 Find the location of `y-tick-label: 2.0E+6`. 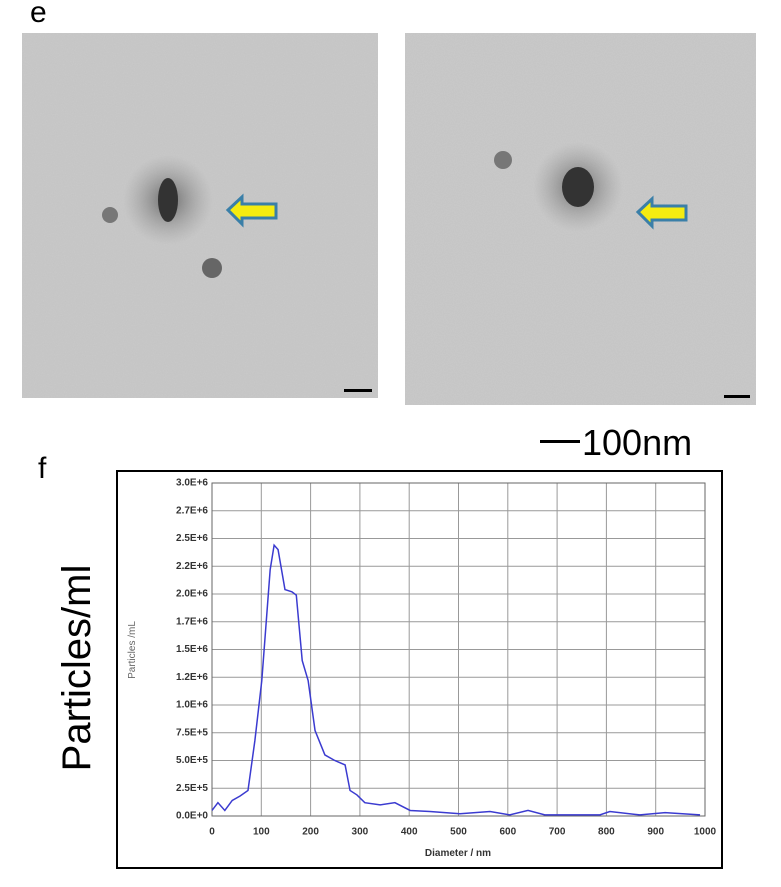

y-tick-label: 2.0E+6 is located at coordinates (192, 594).